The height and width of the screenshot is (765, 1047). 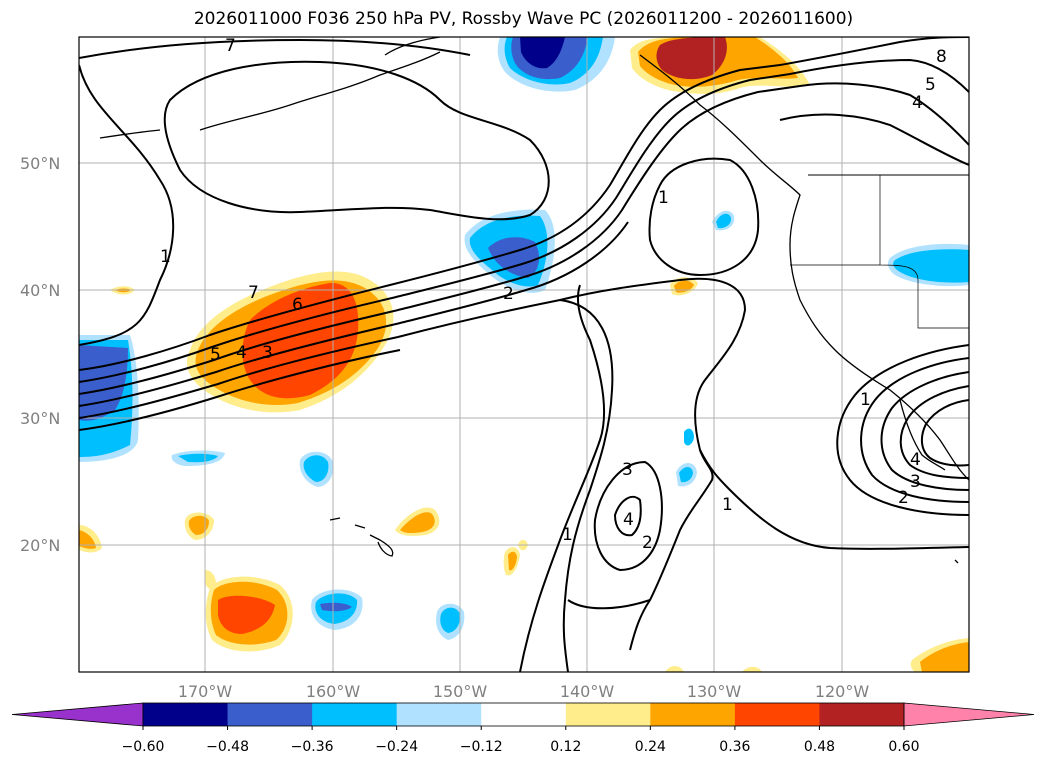 What do you see at coordinates (587, 691) in the screenshot?
I see `lon-label-140w: 140°W` at bounding box center [587, 691].